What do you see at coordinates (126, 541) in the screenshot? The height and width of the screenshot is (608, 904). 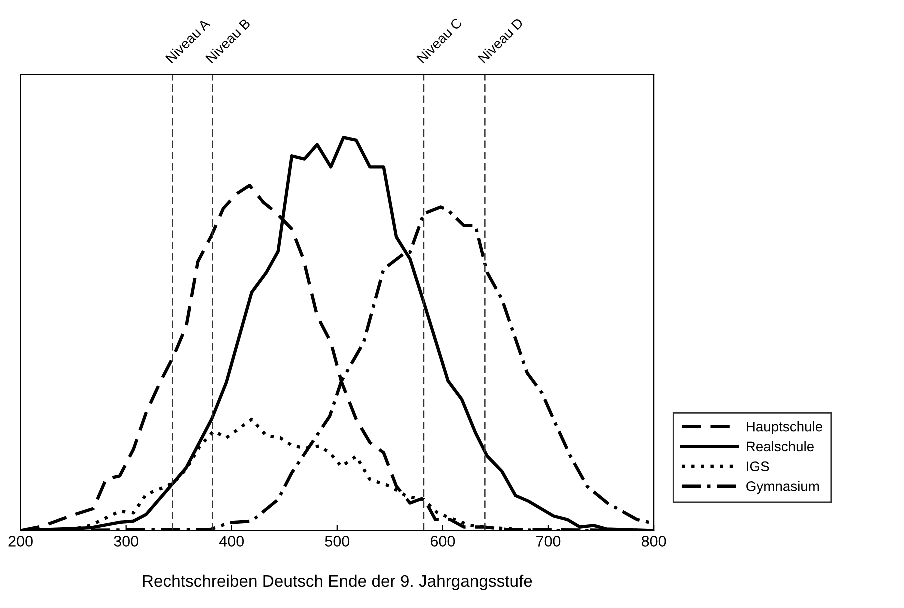 I see `x-tick-label: 300` at bounding box center [126, 541].